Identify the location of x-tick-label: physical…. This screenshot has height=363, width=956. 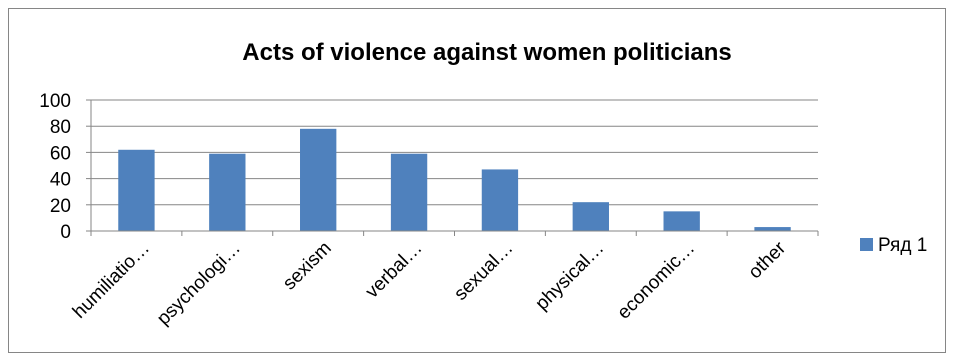
(570, 276).